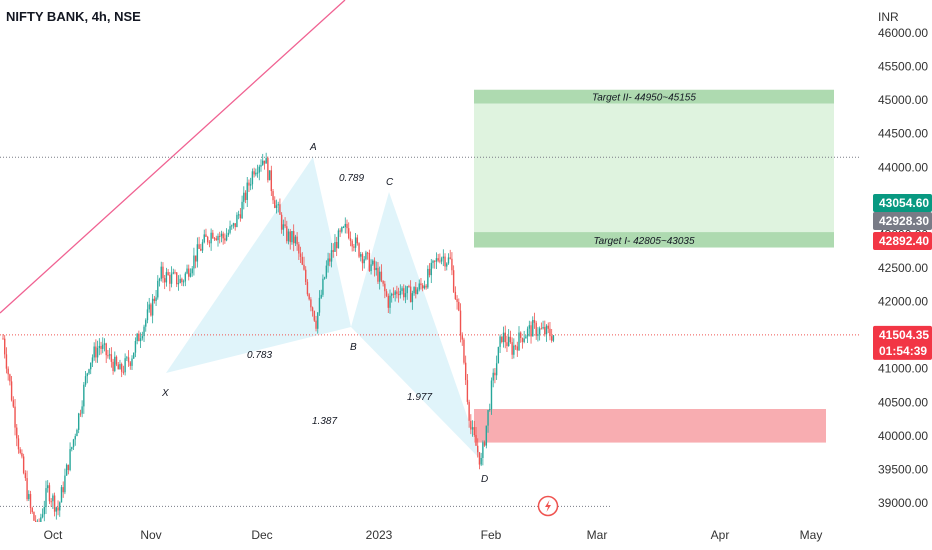 The image size is (932, 550). Describe the element at coordinates (433, 535) in the screenshot. I see `time-axis: Oct Nov Dec 2023 Feb Mar Apr May` at that location.